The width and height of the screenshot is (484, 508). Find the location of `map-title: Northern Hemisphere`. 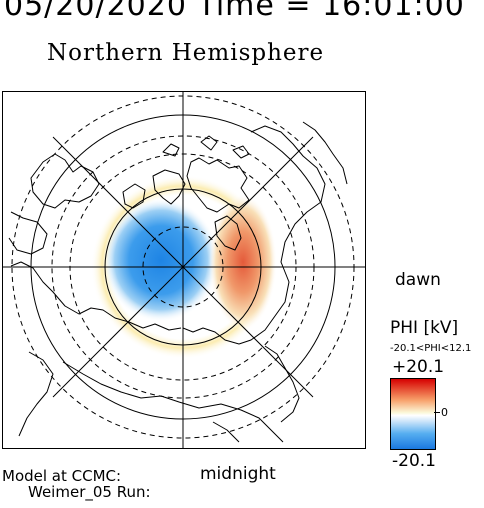

map-title: Northern Hemisphere is located at coordinates (186, 53).